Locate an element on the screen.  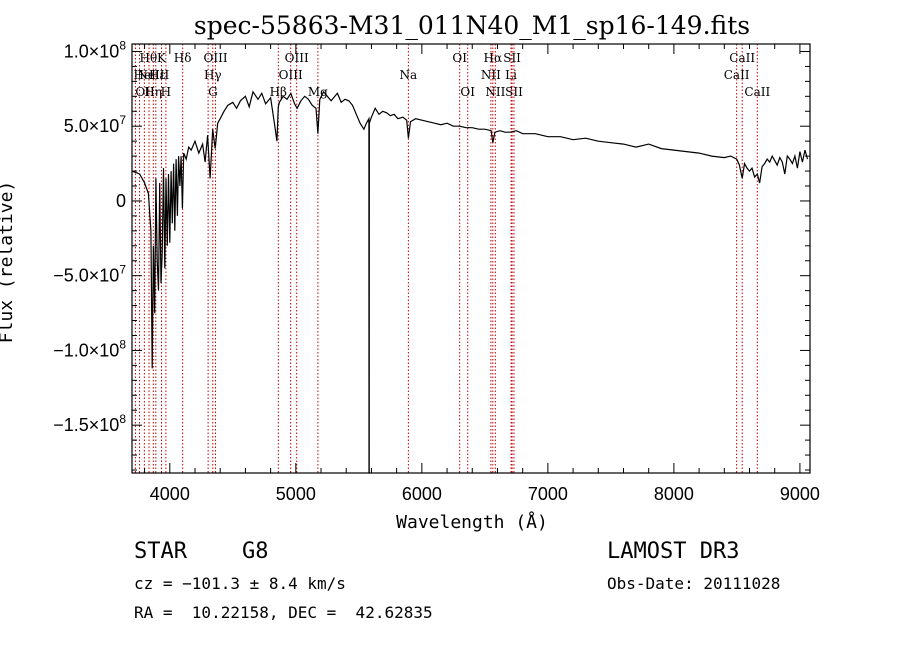
line-label: Hη is located at coordinates (153, 92).